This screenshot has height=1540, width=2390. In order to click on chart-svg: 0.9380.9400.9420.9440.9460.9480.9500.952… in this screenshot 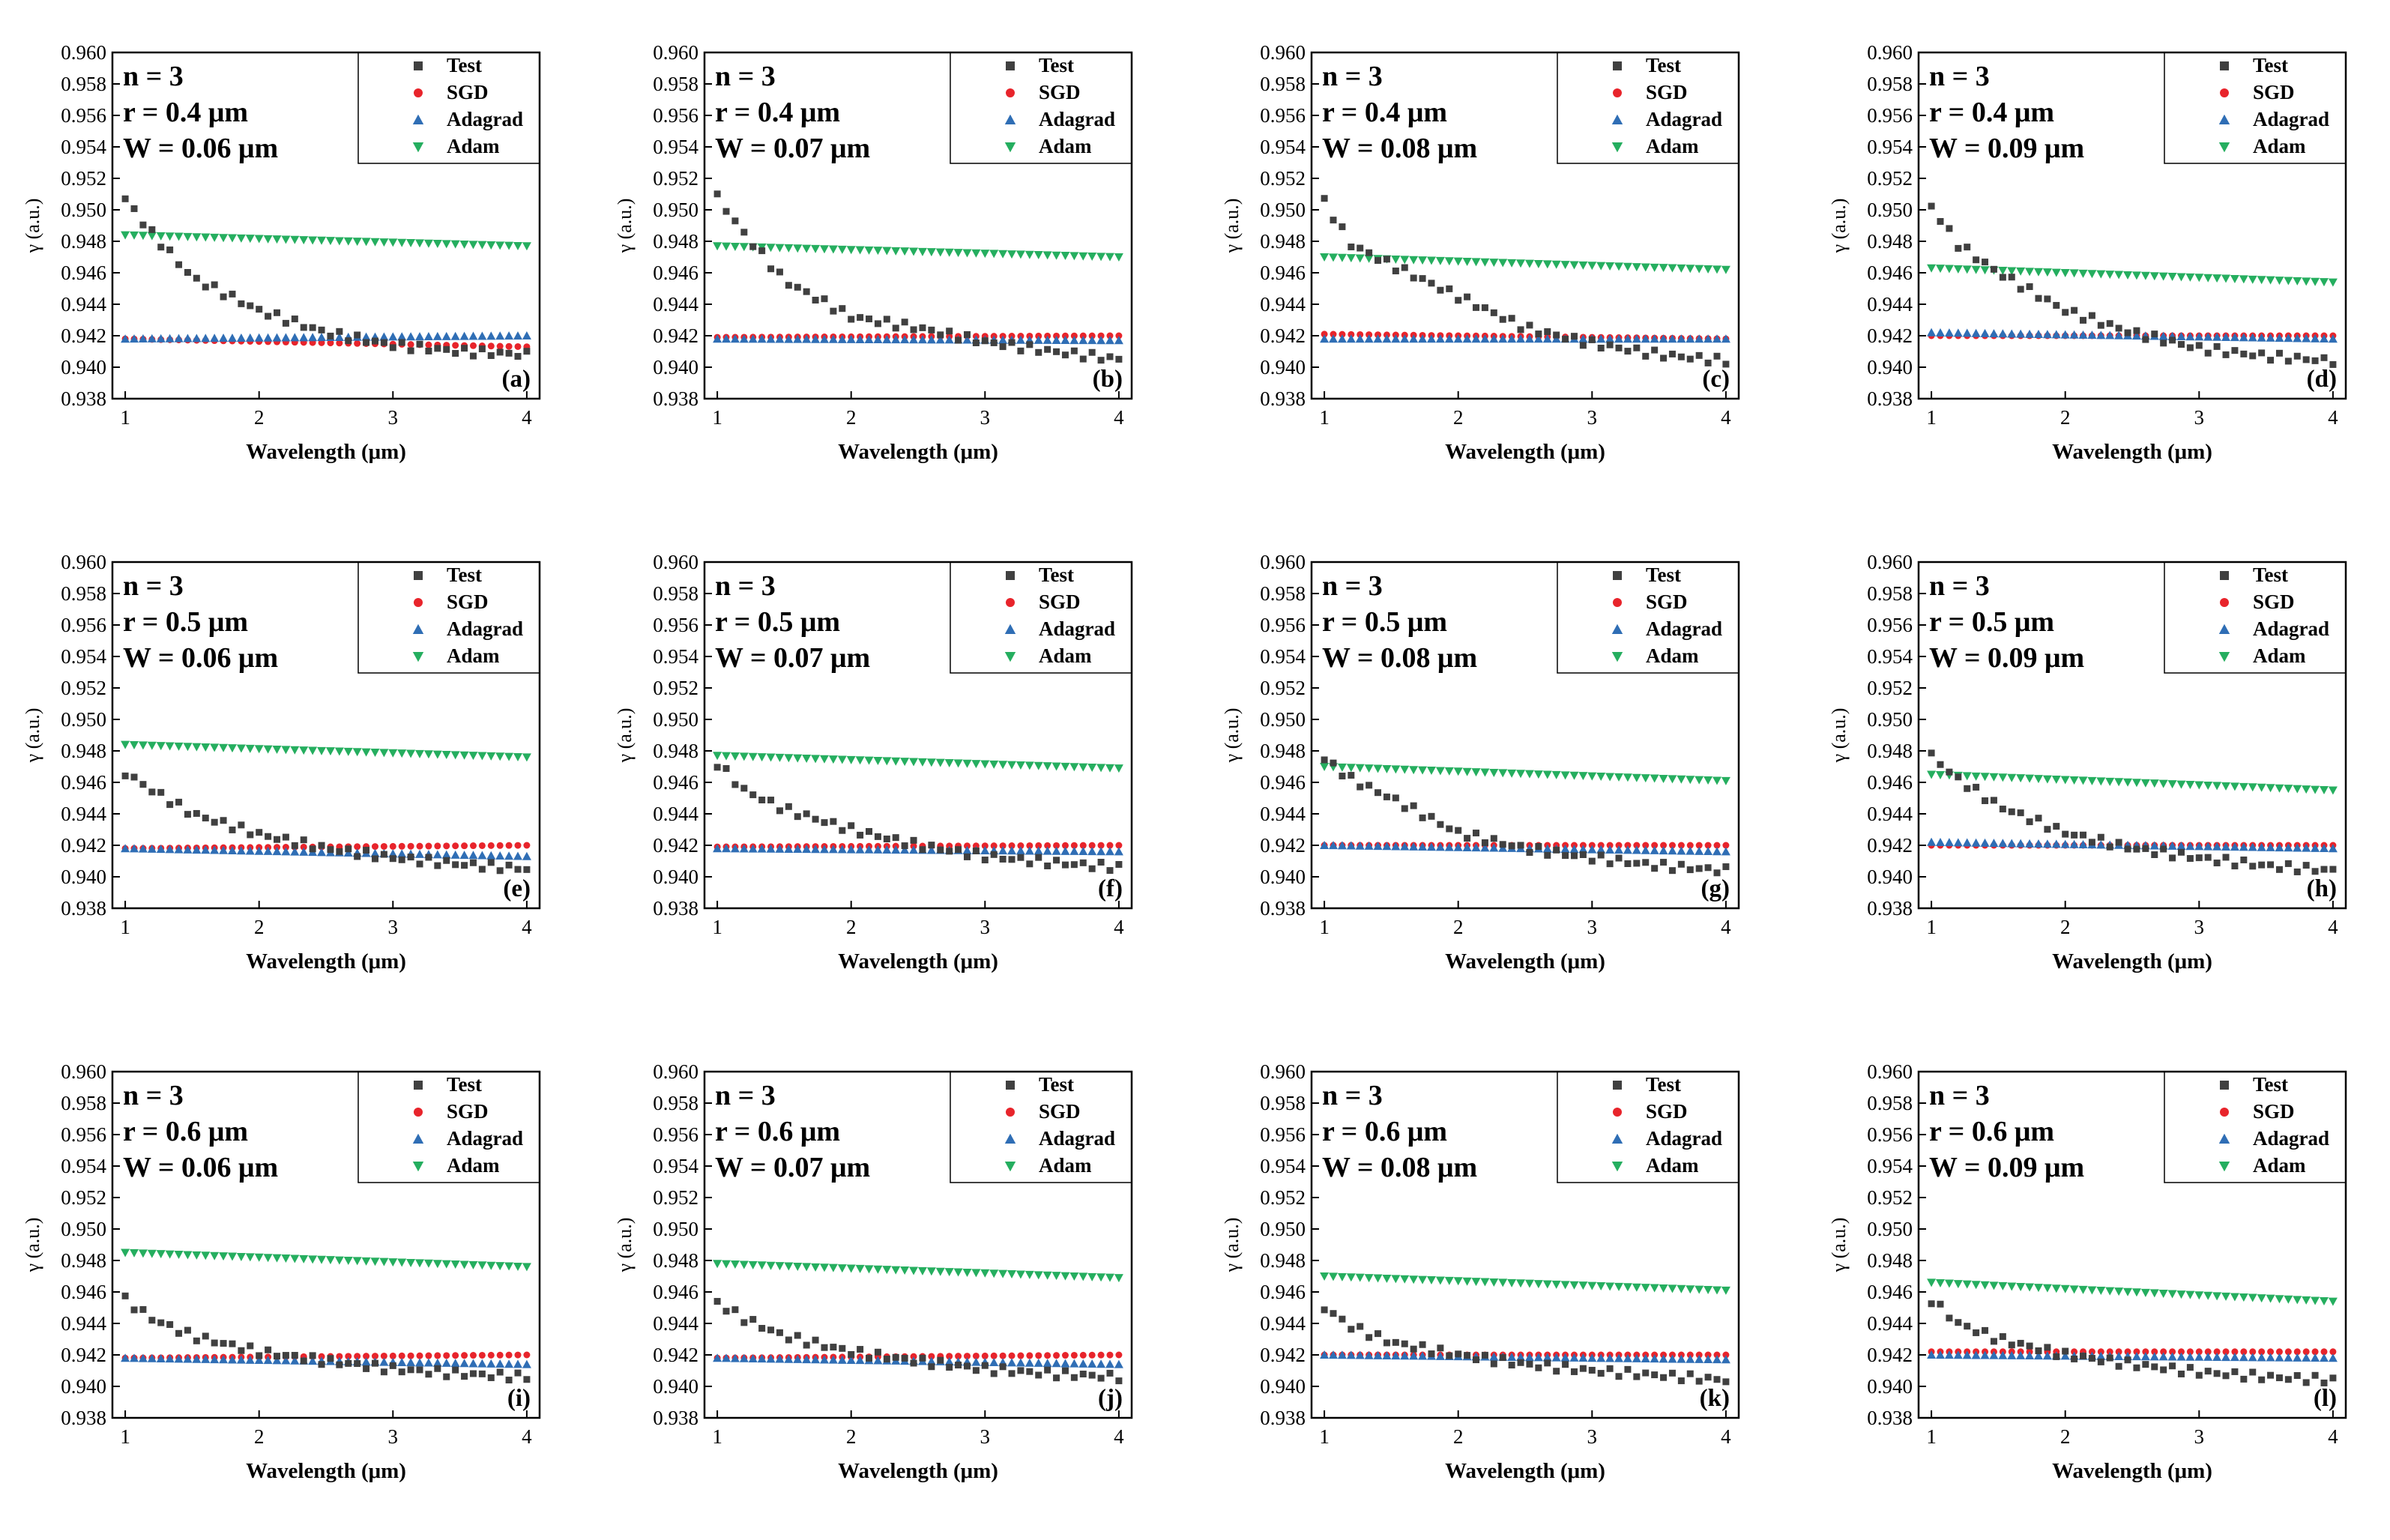, I will do `click(282, 762)`.